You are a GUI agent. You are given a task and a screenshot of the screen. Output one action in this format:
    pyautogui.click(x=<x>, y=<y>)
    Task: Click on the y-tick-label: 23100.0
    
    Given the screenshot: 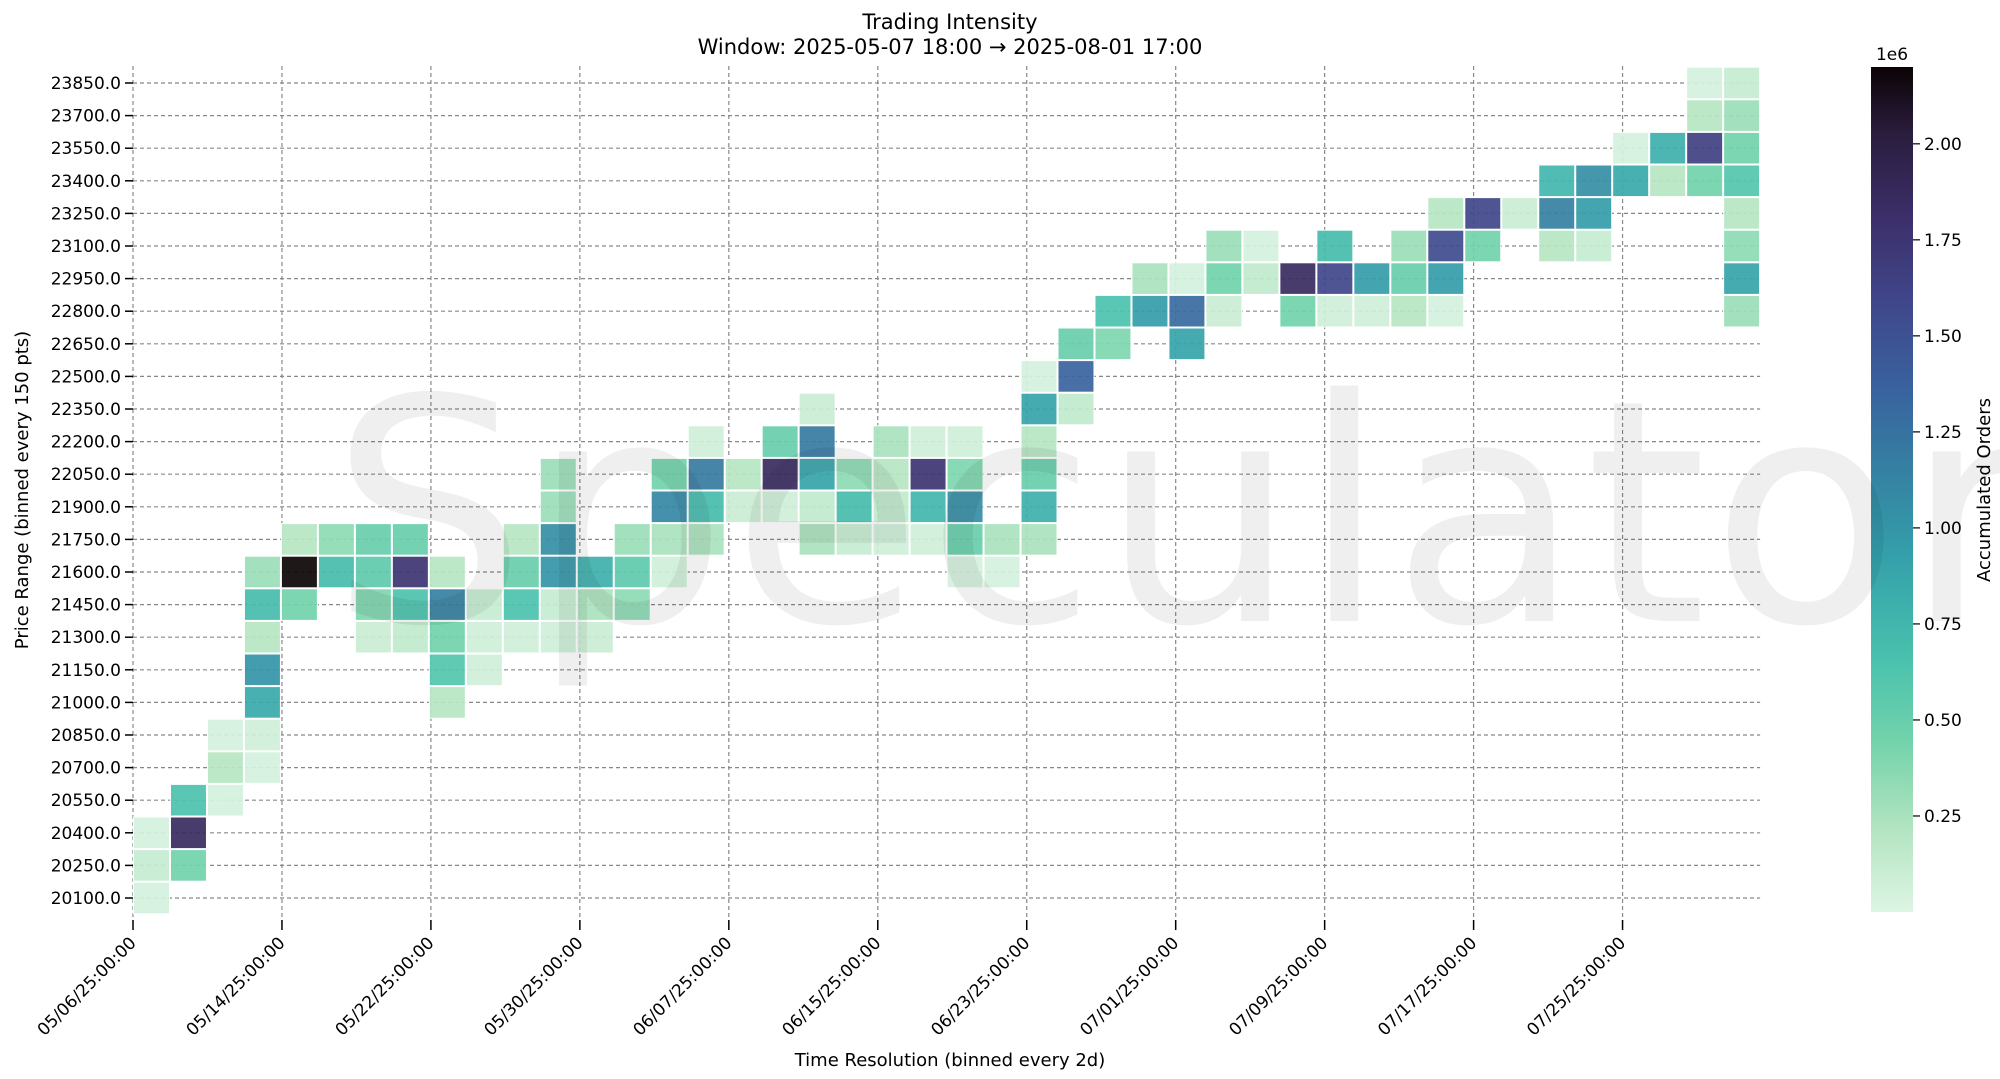 What is the action you would take?
    pyautogui.click(x=86, y=247)
    